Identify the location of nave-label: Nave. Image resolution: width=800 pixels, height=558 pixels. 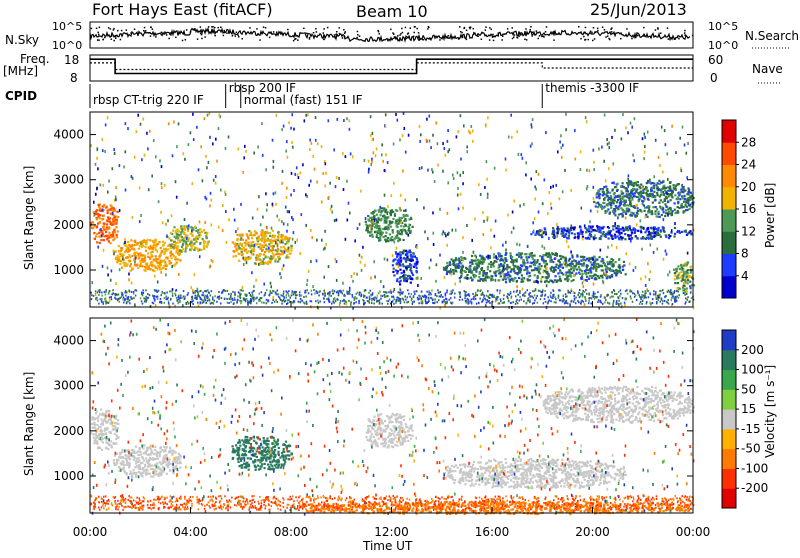
(767, 69).